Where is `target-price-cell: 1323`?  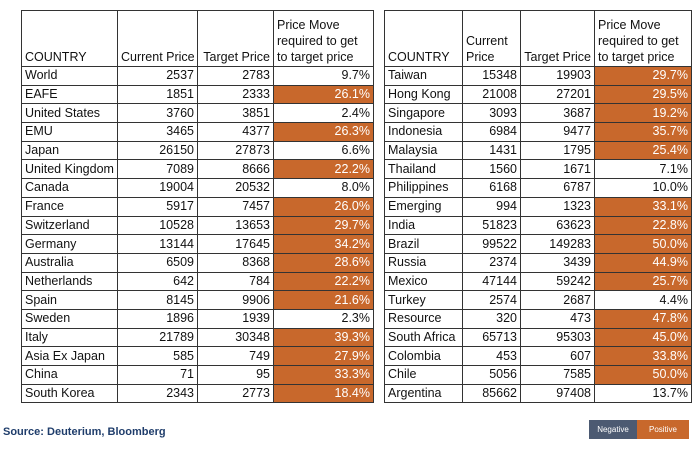
target-price-cell: 1323 is located at coordinates (557, 206).